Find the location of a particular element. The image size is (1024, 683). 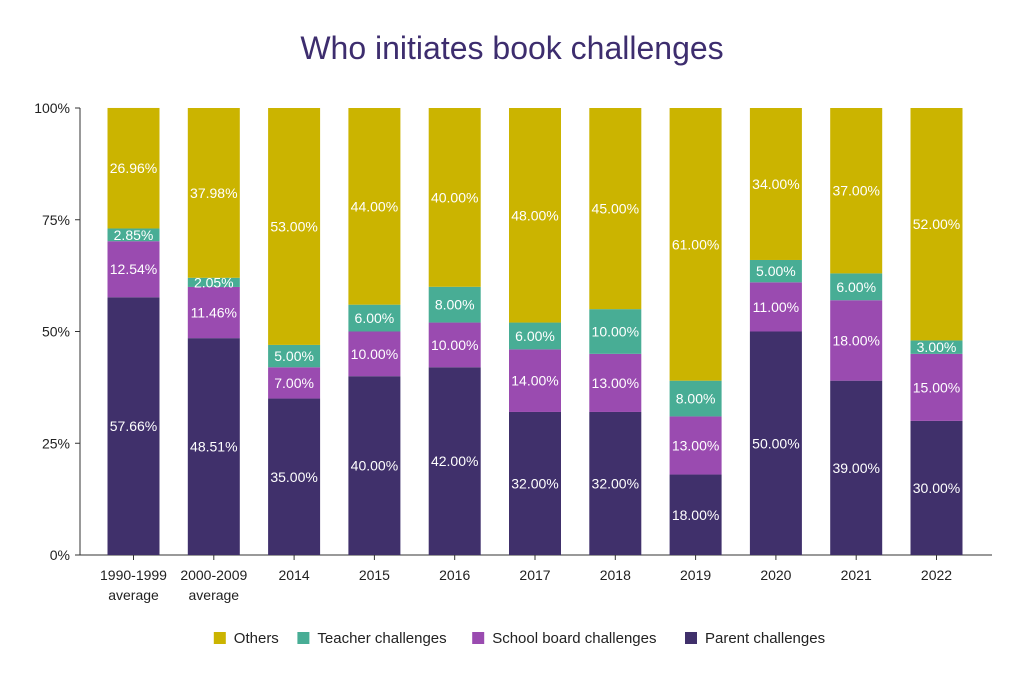

x-tick-label: 2018 is located at coordinates (615, 575).